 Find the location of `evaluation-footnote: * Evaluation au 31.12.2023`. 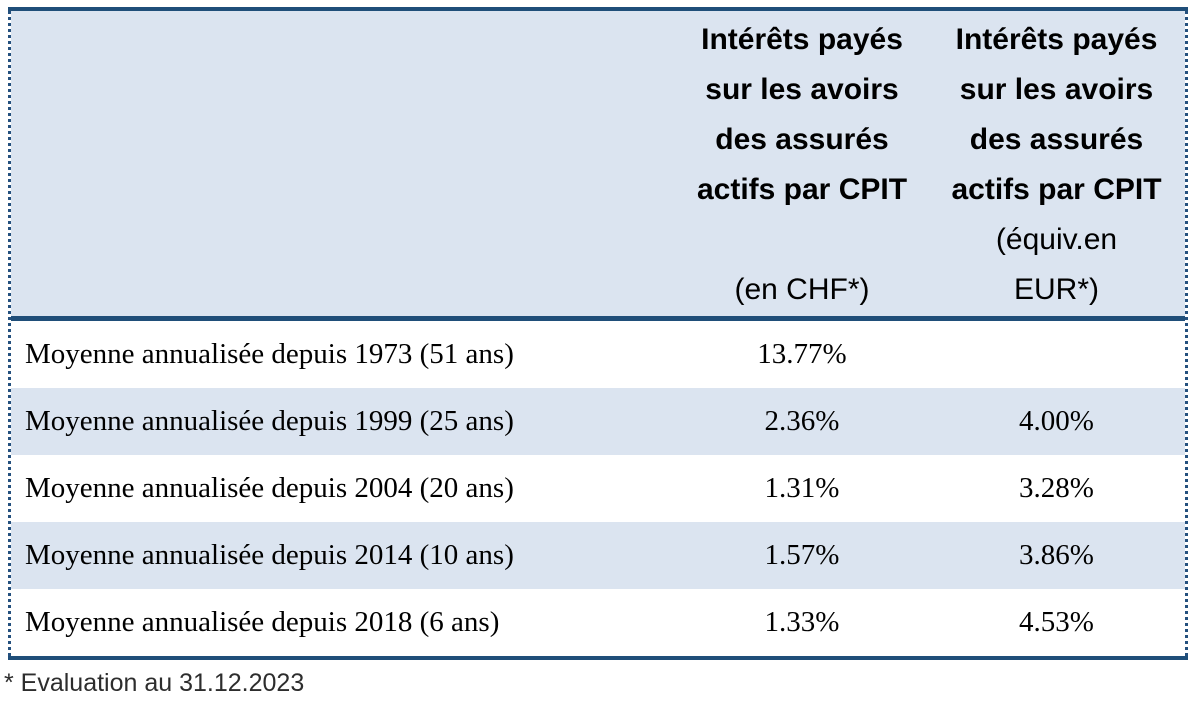

evaluation-footnote: * Evaluation au 31.12.2023 is located at coordinates (154, 683).